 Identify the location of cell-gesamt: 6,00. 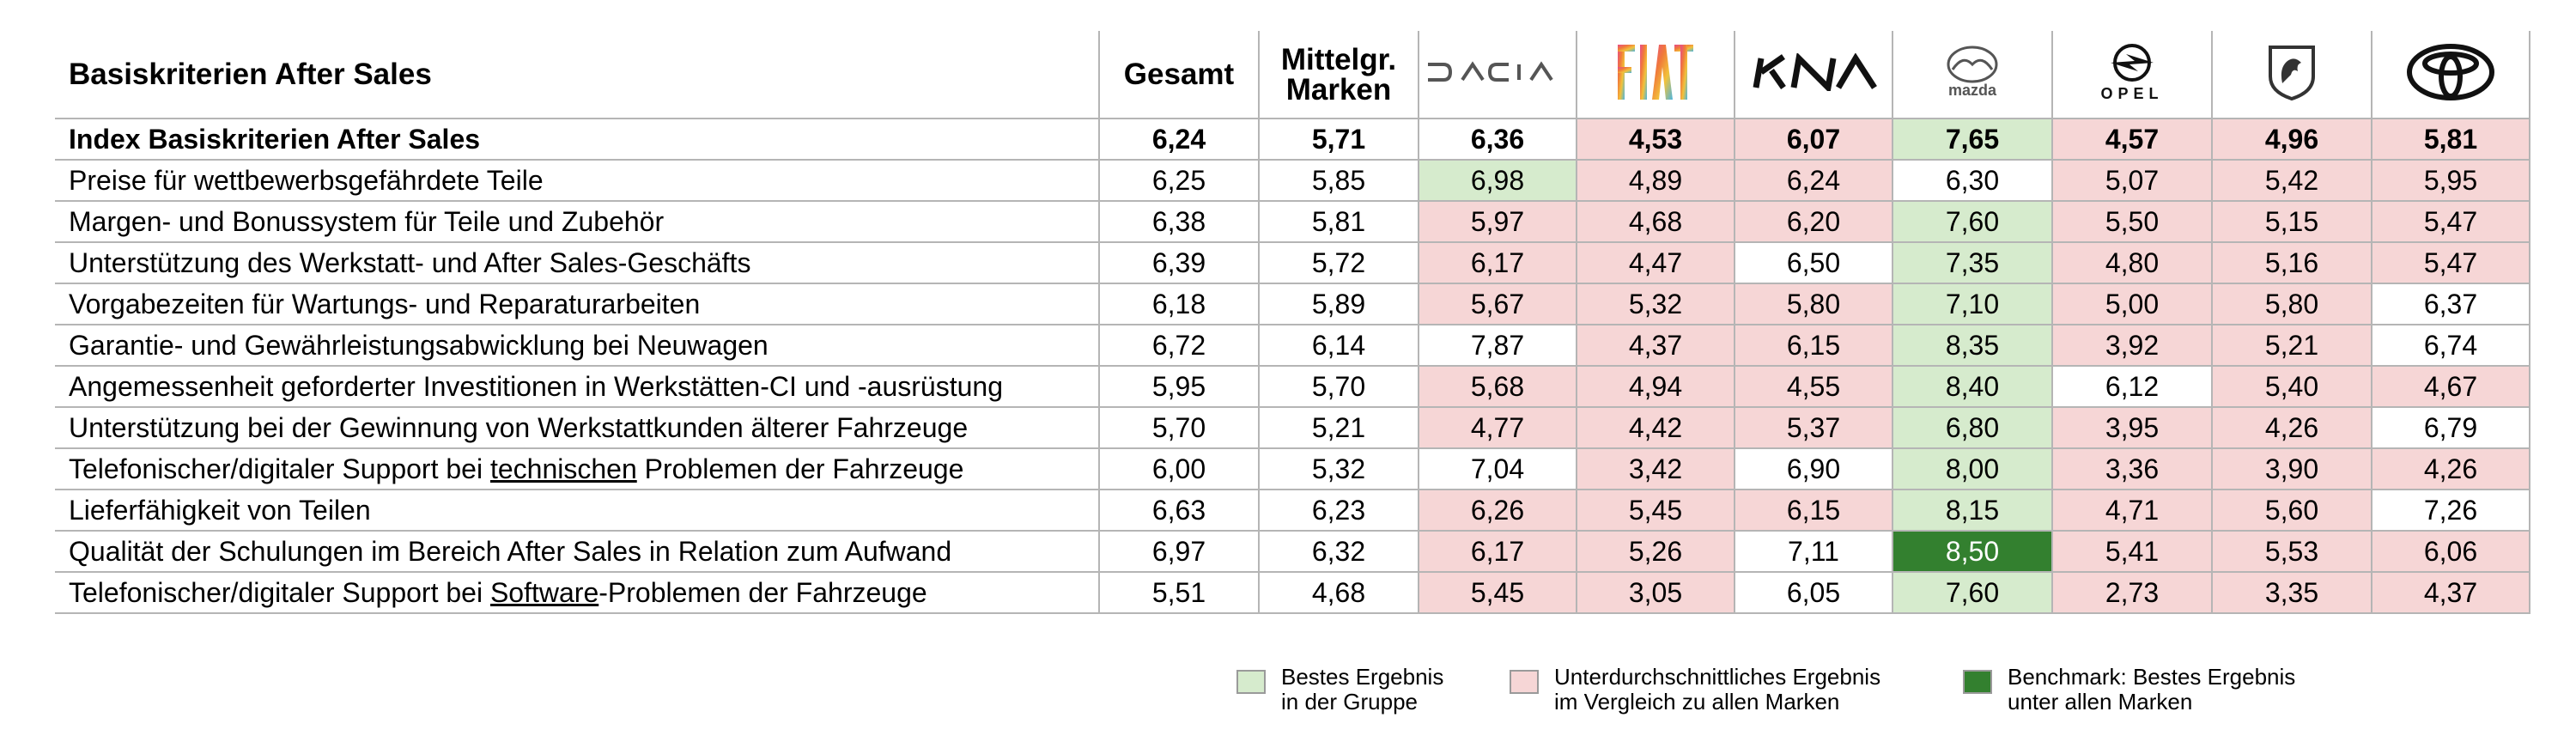
(1179, 469).